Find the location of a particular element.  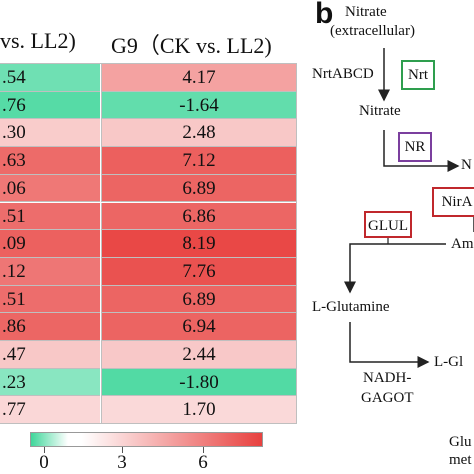

header-right: G9（CK vs. LL2) is located at coordinates (191, 45).